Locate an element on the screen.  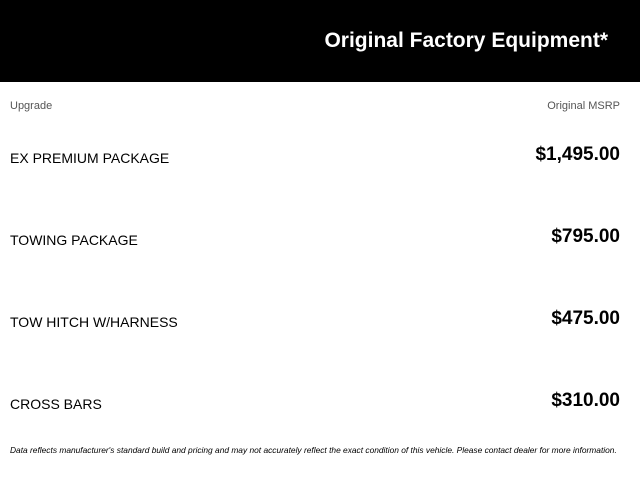
page-title: Original Factory Equipment* is located at coordinates (466, 40).